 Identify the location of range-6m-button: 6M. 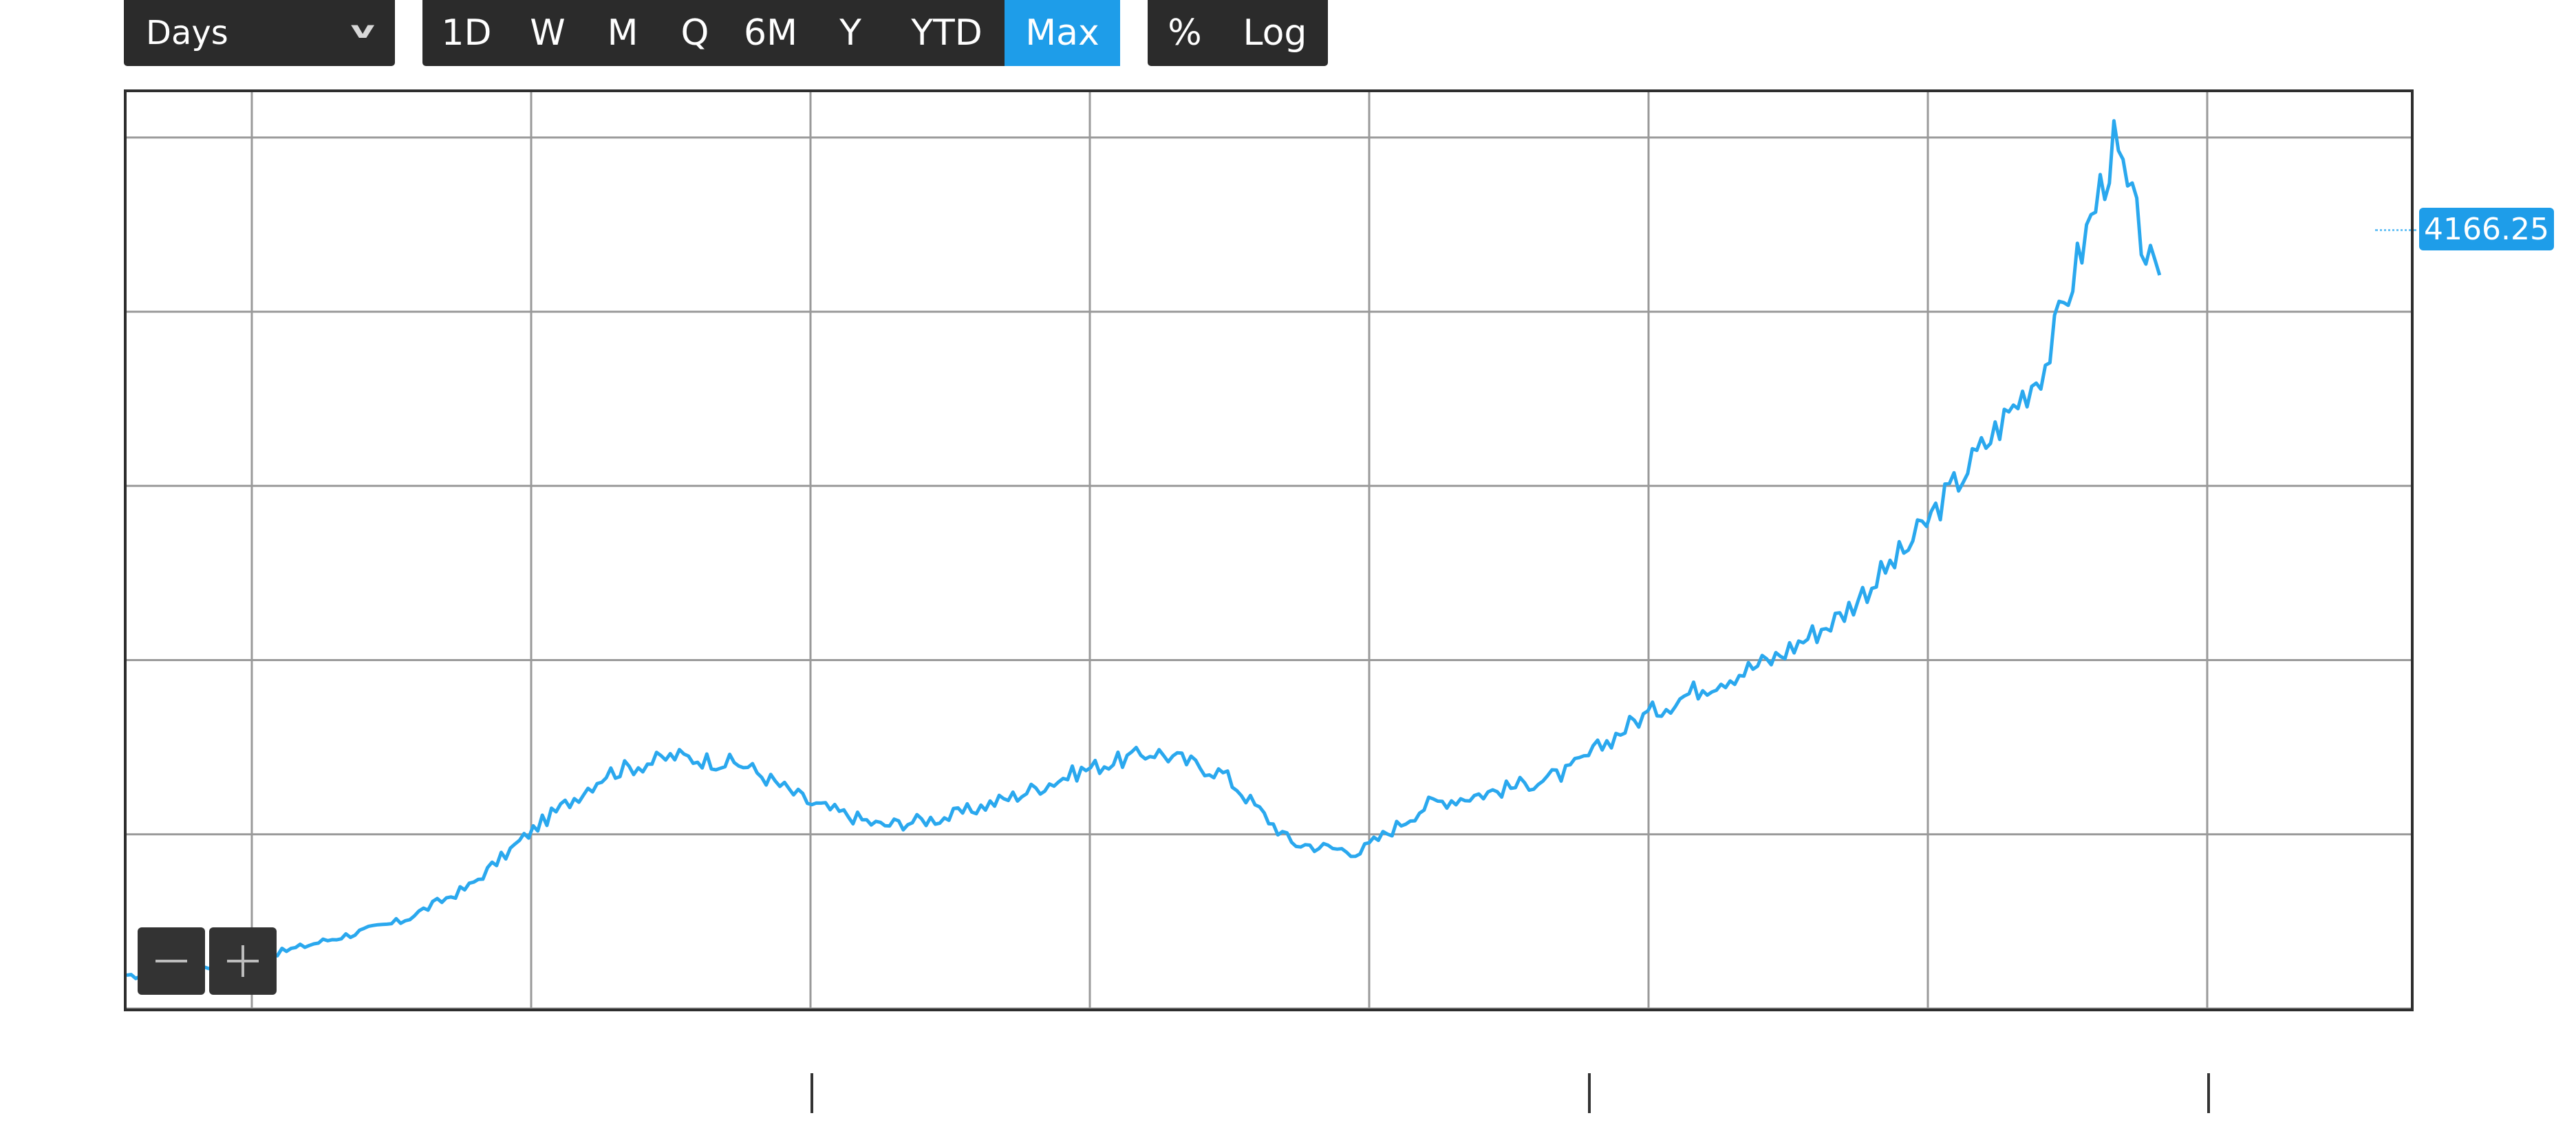
(770, 33).